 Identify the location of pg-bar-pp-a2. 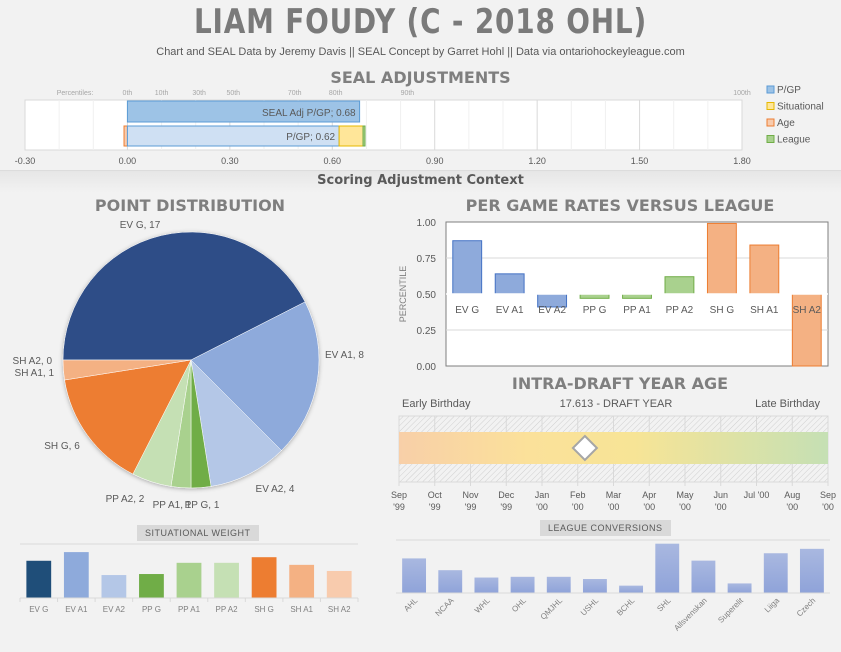
(679, 285).